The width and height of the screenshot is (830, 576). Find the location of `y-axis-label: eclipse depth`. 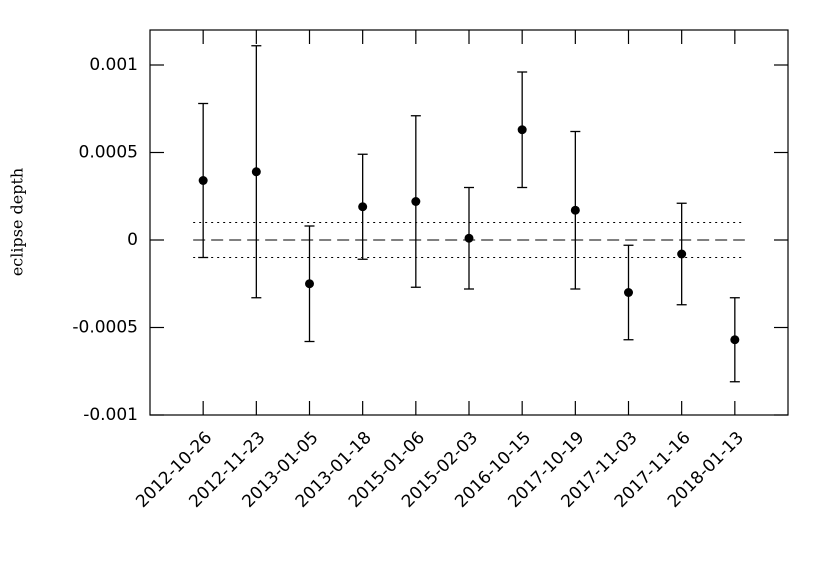

y-axis-label: eclipse depth is located at coordinates (17, 222).